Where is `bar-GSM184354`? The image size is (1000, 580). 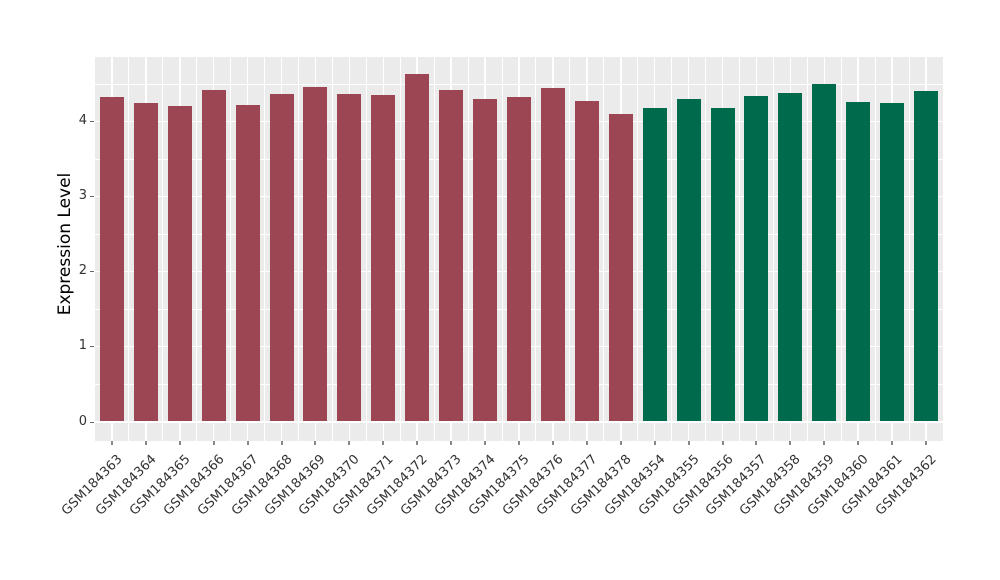
bar-GSM184354 is located at coordinates (654, 264).